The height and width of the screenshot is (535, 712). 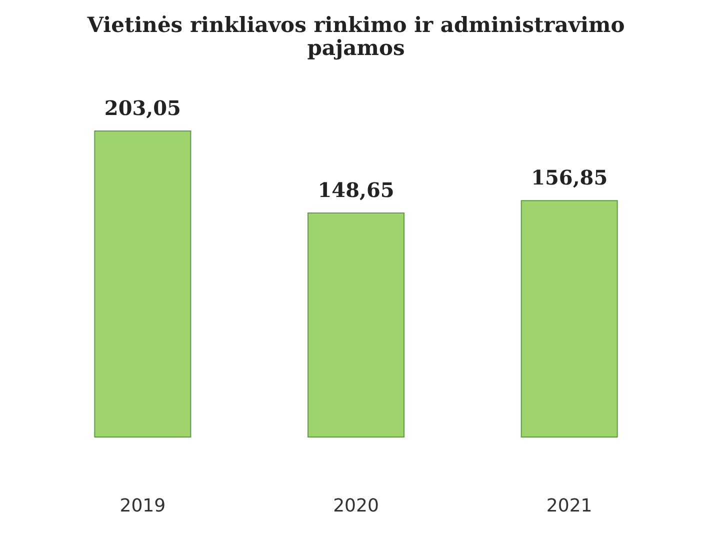 What do you see at coordinates (569, 506) in the screenshot?
I see `x-tick-label: 2021` at bounding box center [569, 506].